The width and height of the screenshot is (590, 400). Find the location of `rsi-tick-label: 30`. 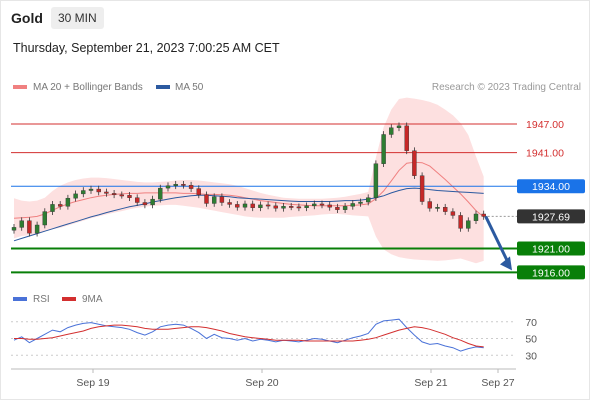

rsi-tick-label: 30 is located at coordinates (531, 356).